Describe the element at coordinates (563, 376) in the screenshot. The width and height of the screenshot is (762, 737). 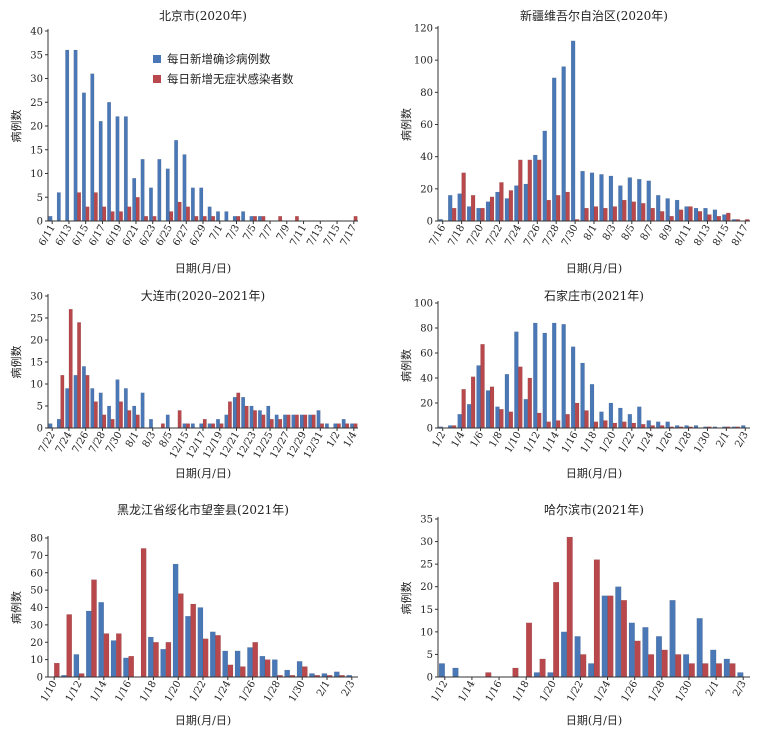
I see `confirmed-bar-1/15` at that location.